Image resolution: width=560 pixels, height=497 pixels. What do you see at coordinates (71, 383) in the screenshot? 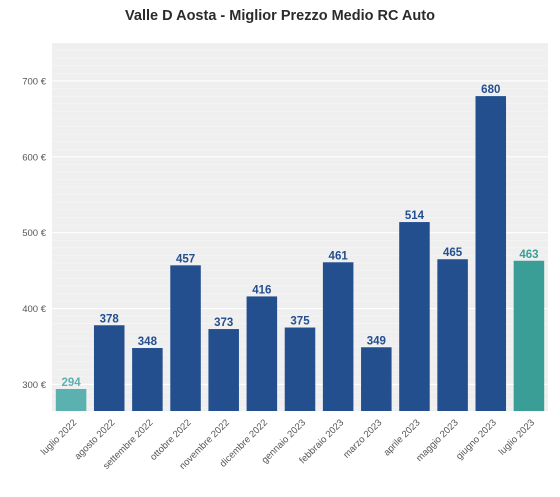
I see `data-label: 294` at bounding box center [71, 383].